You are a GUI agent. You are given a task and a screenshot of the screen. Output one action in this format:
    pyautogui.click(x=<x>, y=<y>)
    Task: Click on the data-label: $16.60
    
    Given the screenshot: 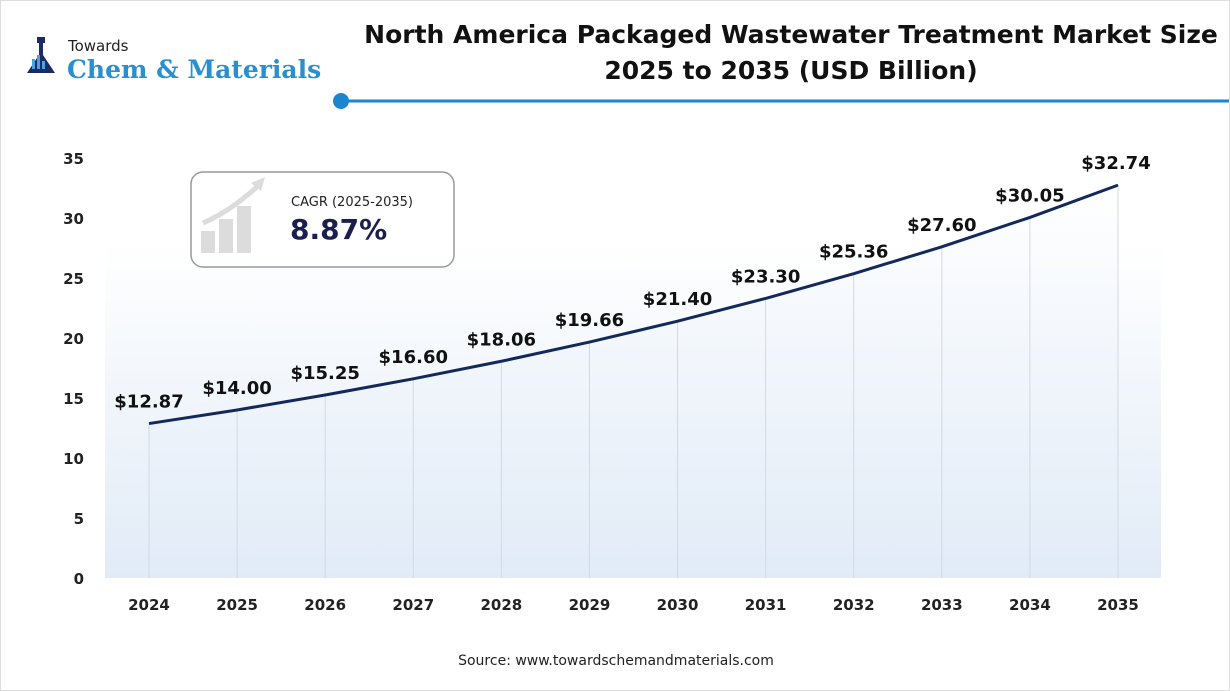 What is the action you would take?
    pyautogui.click(x=413, y=357)
    